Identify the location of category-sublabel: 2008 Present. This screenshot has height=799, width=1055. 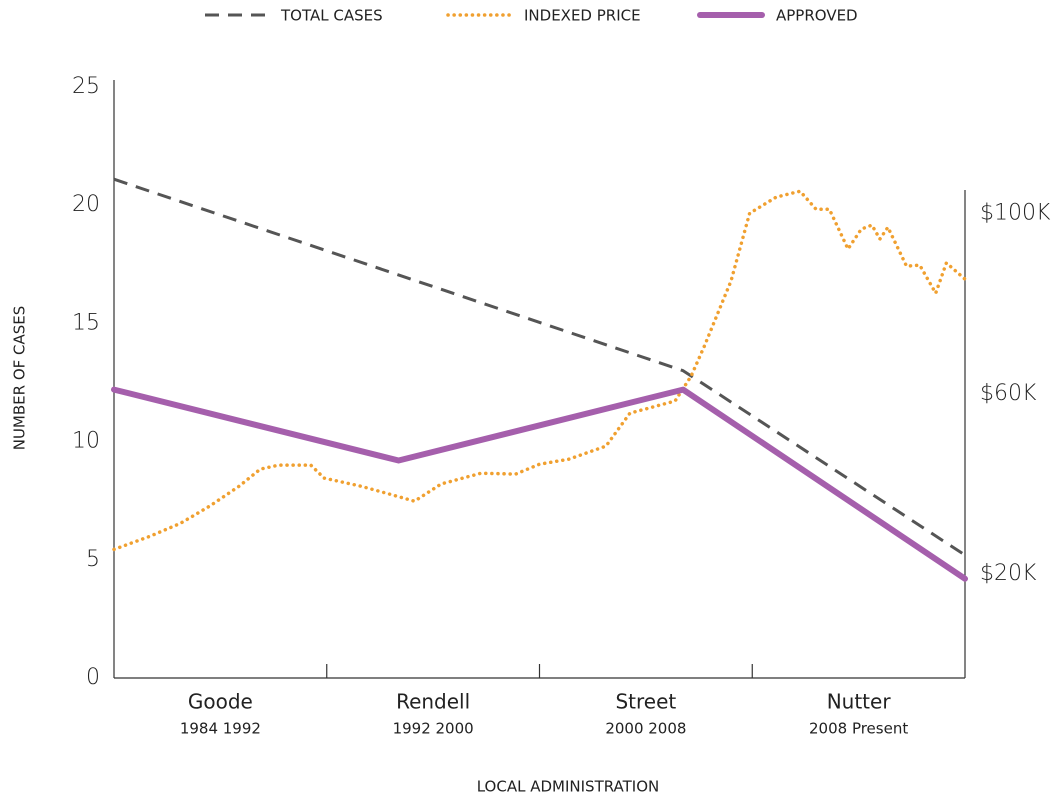
(858, 729).